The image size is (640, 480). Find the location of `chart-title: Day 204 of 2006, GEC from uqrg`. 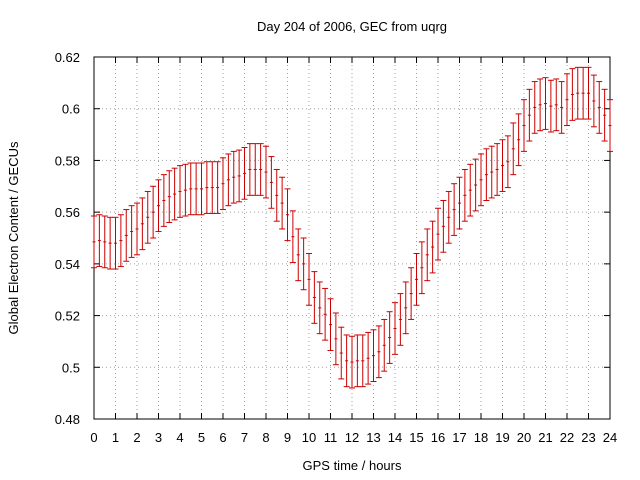

chart-title: Day 204 of 2006, GEC from uqrg is located at coordinates (352, 26).